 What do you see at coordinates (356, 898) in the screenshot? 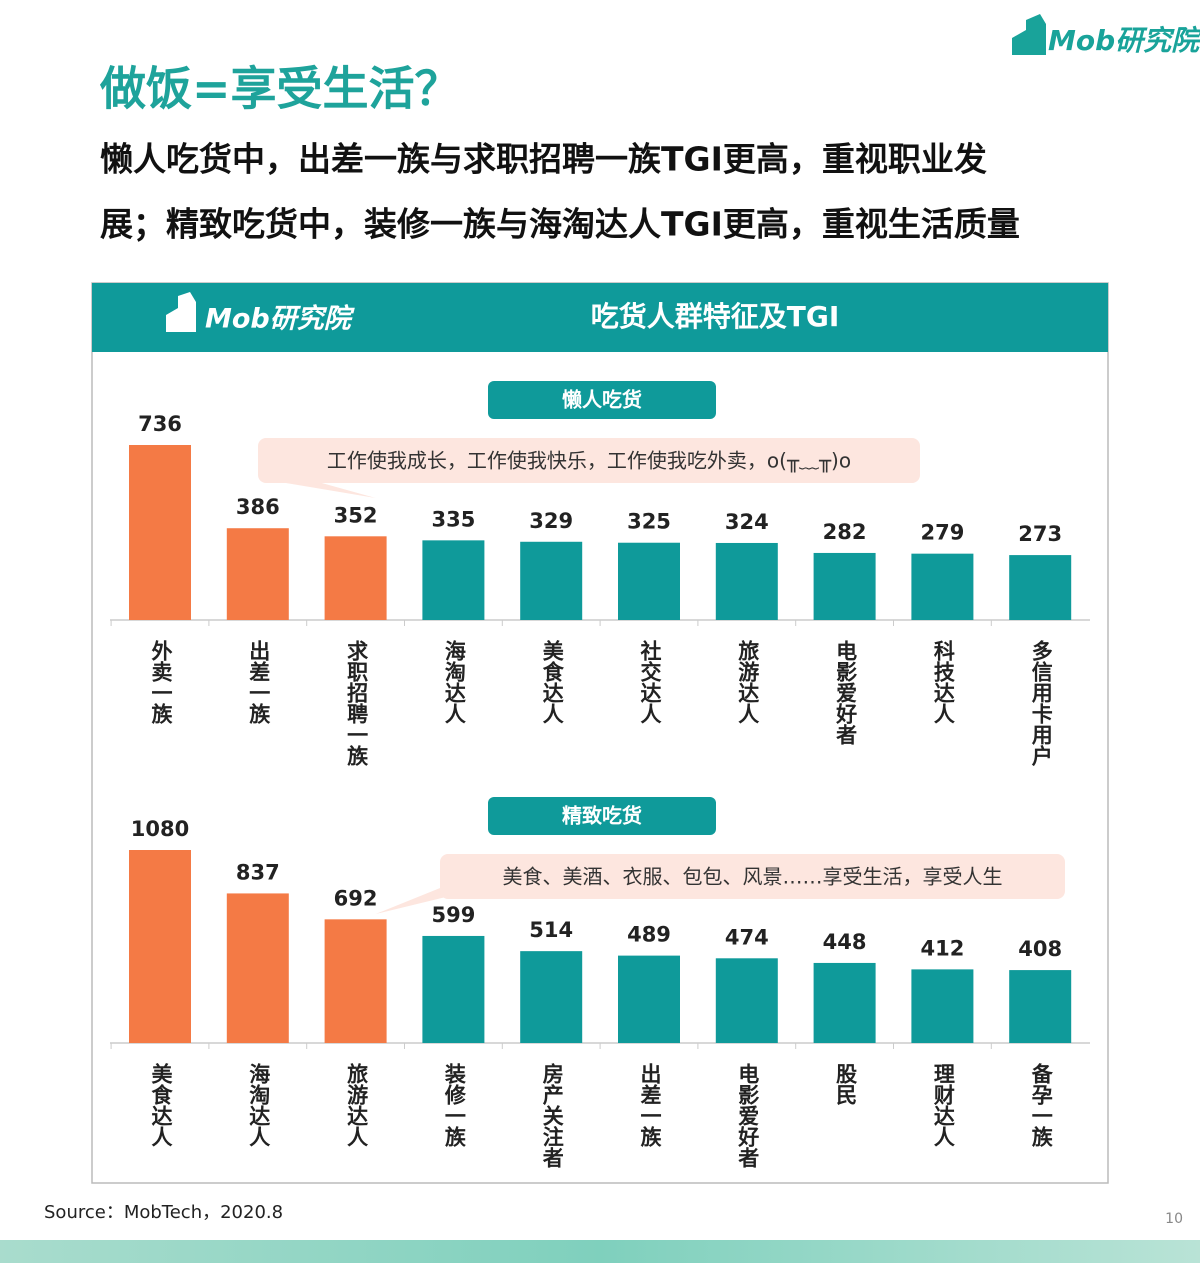
I see `value-label: 692` at bounding box center [356, 898].